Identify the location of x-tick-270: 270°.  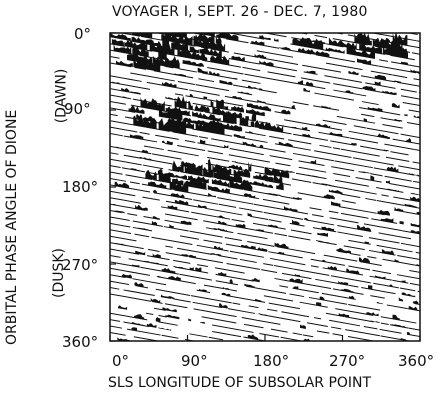
(347, 361).